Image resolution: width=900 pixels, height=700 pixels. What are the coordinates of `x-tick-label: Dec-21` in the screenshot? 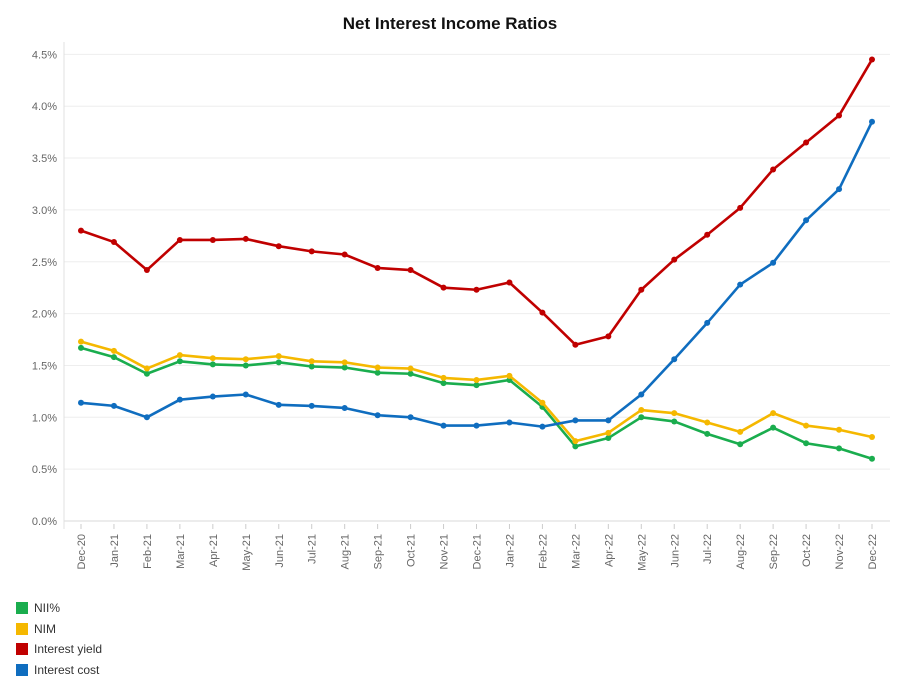 It's located at (478, 551).